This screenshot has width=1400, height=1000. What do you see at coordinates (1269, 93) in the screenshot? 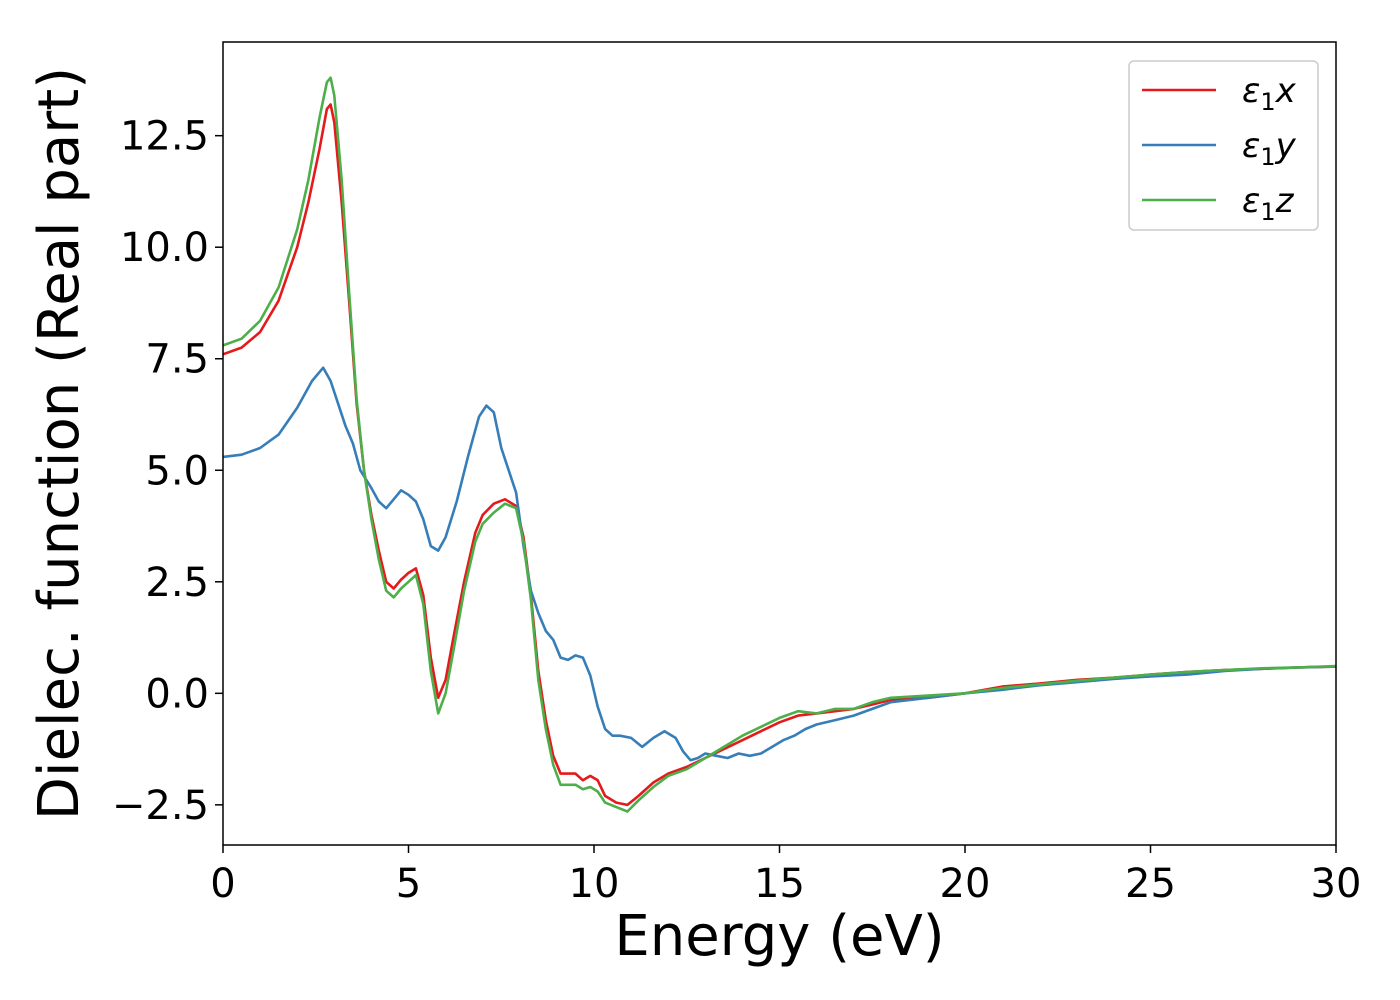
I see `legend-label-x: ε1x` at bounding box center [1269, 93].